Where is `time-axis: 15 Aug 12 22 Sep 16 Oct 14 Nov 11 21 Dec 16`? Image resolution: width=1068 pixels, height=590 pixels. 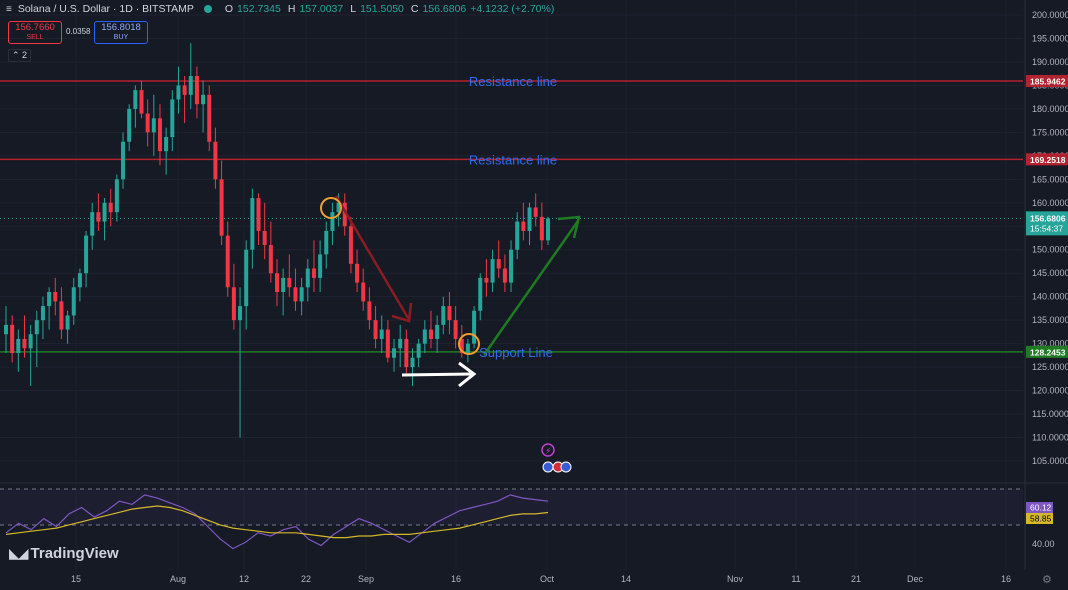
time-axis: 15 Aug 12 22 Sep 16 Oct 14 Nov 11 21 Dec 16 is located at coordinates (541, 579).